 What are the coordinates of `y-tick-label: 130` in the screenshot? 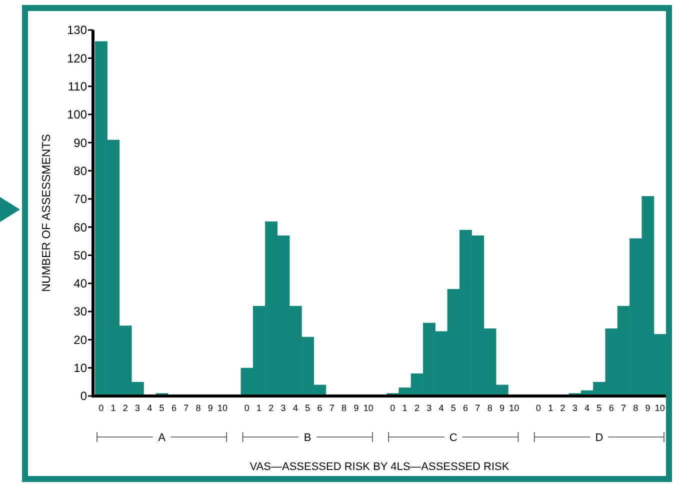 It's located at (77, 30).